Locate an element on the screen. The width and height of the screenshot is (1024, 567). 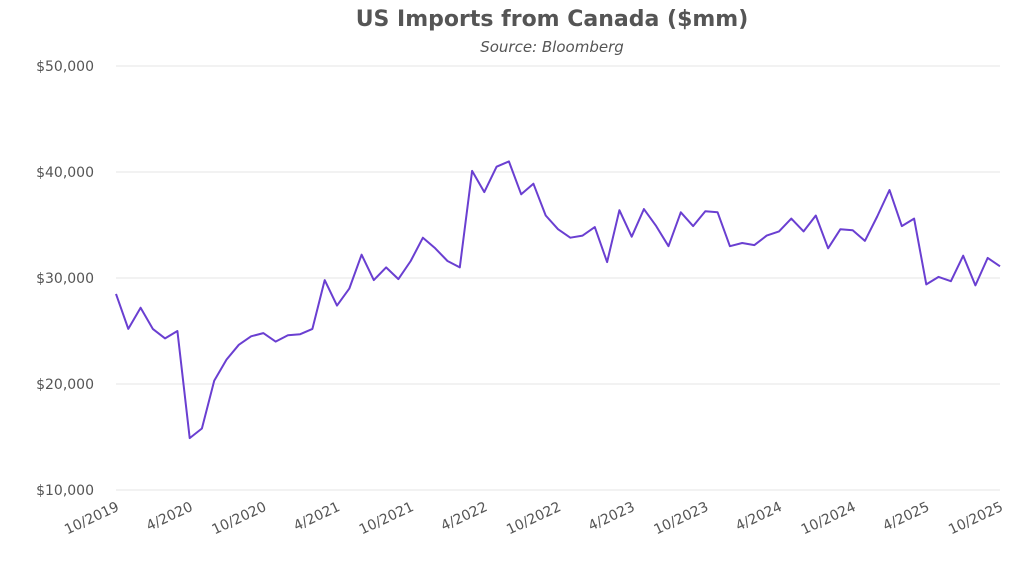
x-tick-label: 10/2020 is located at coordinates (239, 518).